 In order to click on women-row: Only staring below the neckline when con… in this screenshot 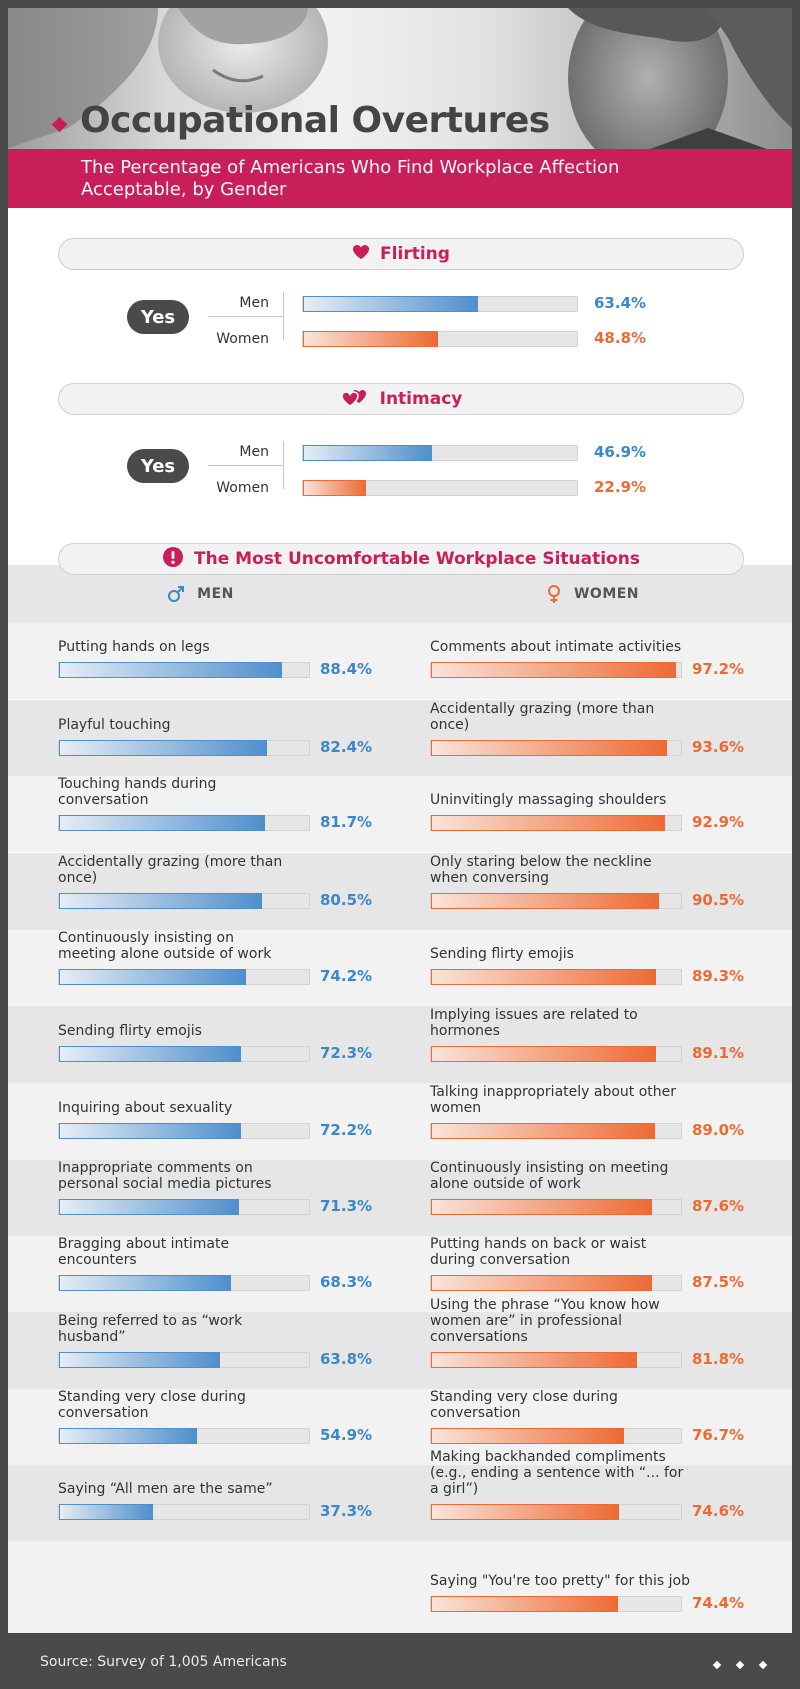, I will do `click(592, 891)`.